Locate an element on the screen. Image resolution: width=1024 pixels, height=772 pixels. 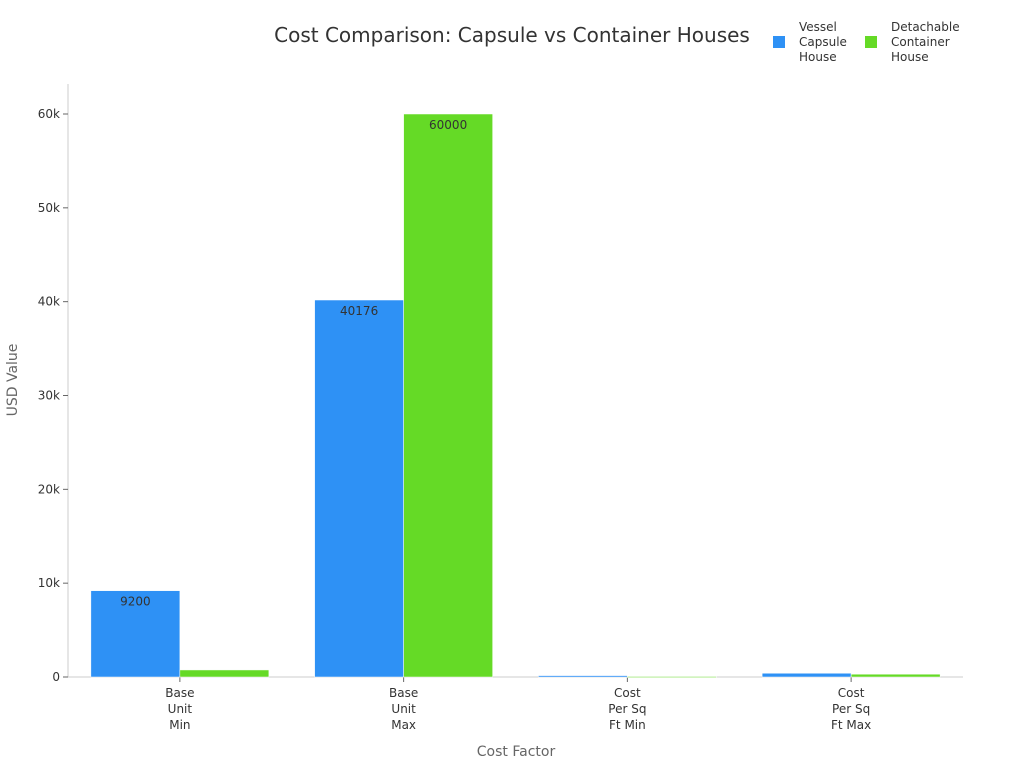
x-tick-label: Max is located at coordinates (403, 725).